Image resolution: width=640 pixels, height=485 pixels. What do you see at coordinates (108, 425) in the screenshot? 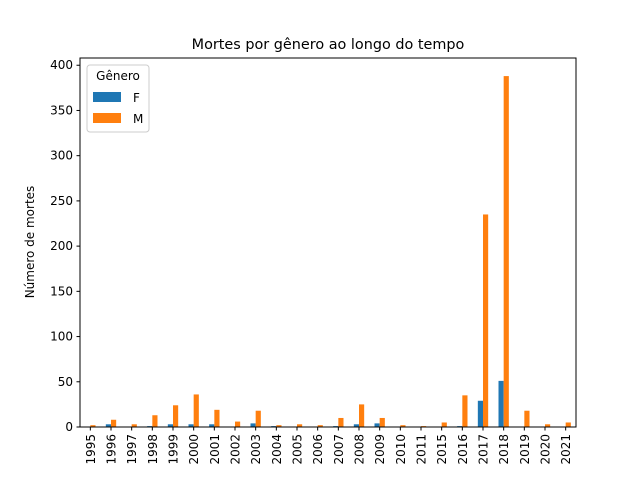
I see `bar-F-1996` at bounding box center [108, 425].